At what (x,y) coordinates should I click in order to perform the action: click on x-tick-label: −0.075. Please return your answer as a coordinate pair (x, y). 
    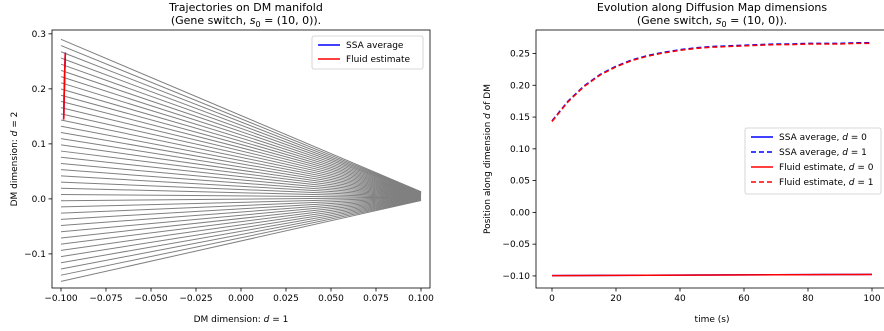
    Looking at the image, I should click on (105, 299).